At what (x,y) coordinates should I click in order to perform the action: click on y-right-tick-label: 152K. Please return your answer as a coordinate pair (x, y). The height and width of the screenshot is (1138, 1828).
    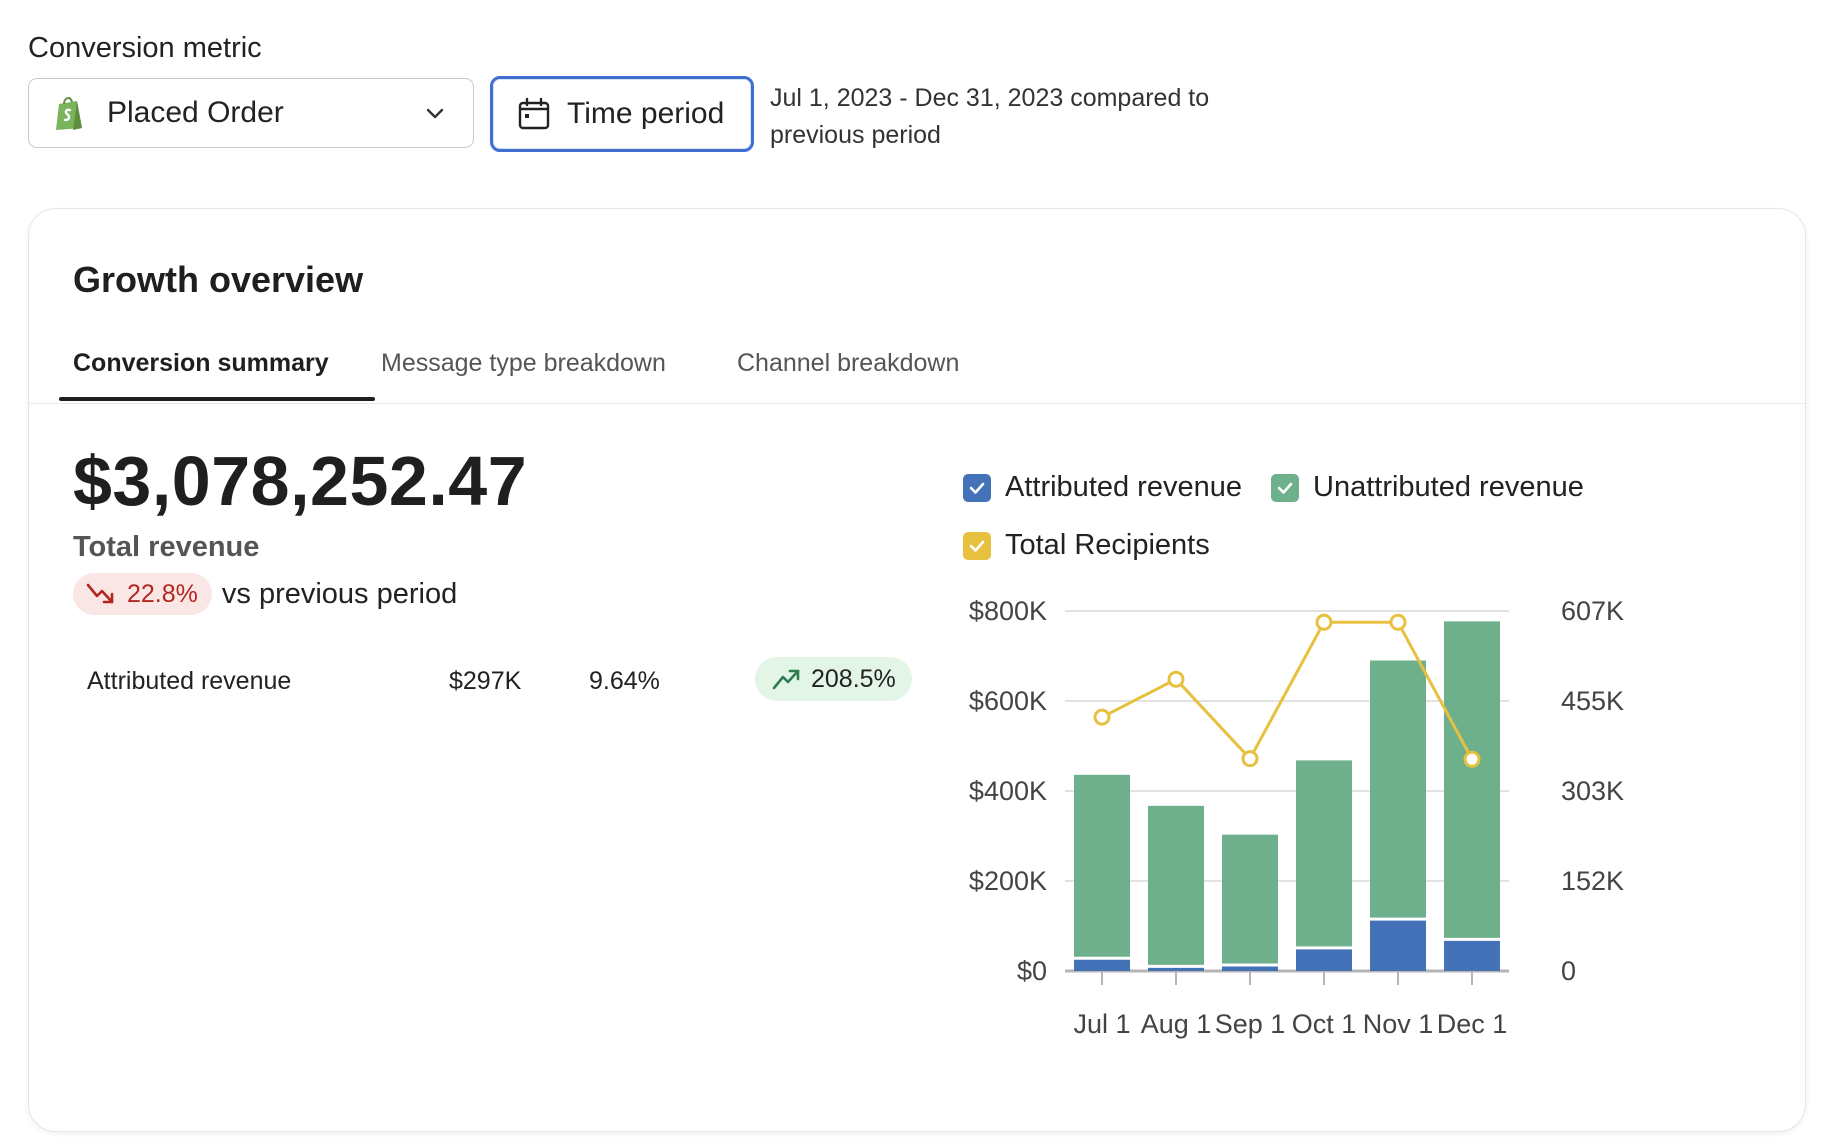
    Looking at the image, I should click on (1592, 881).